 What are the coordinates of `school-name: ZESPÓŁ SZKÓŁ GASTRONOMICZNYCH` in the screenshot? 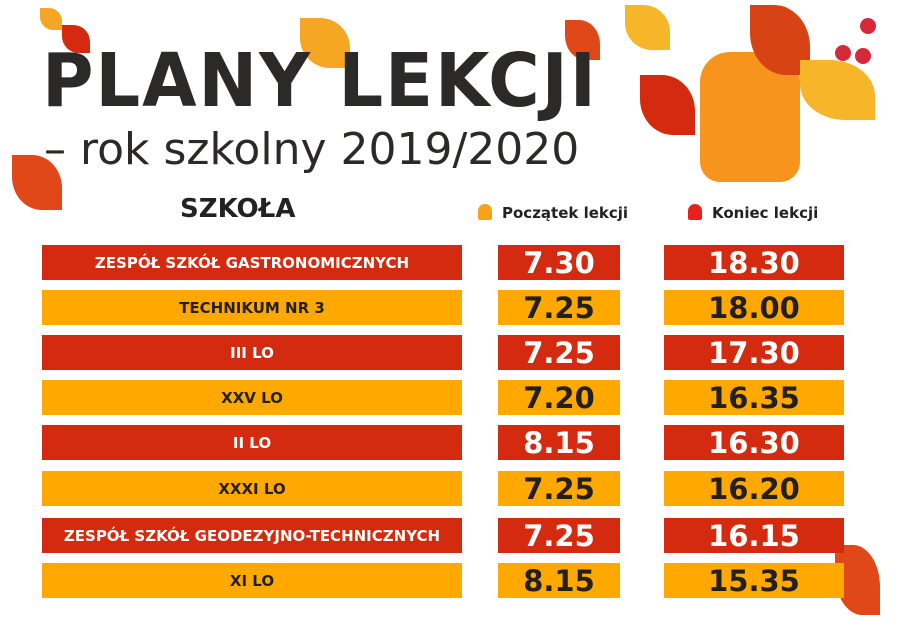 It's located at (252, 262).